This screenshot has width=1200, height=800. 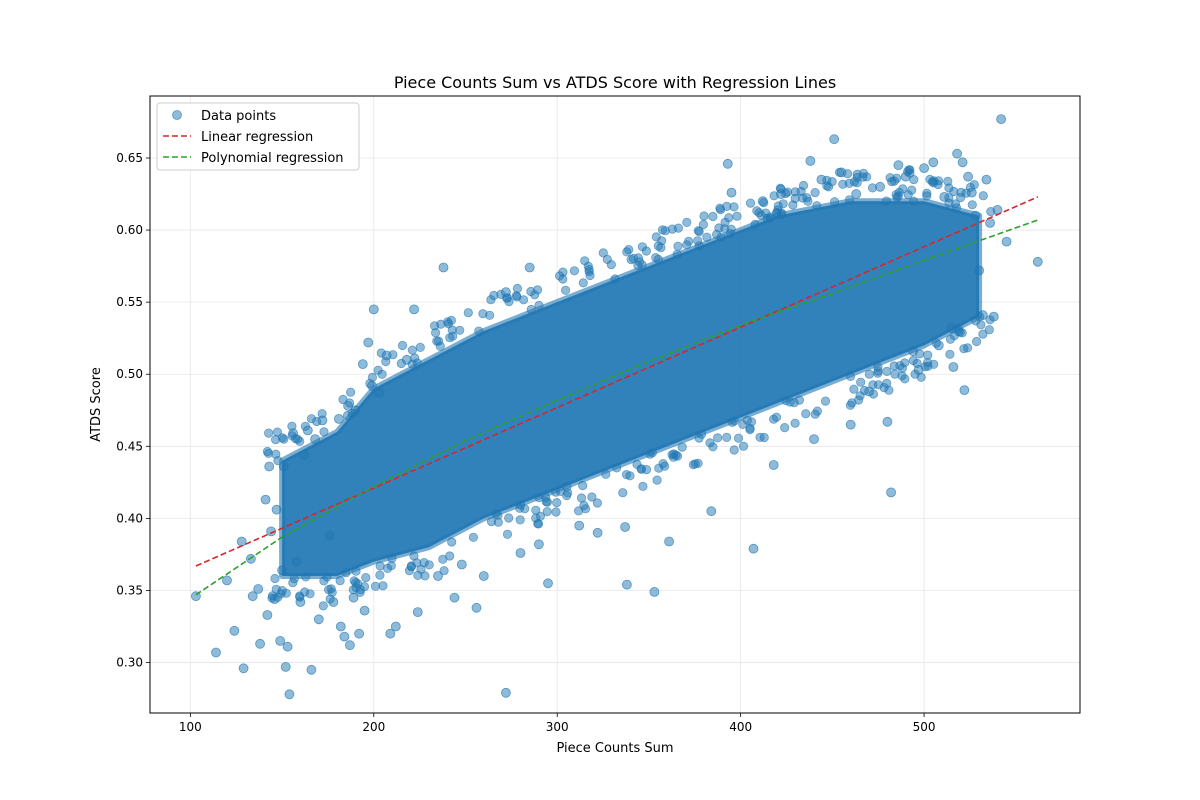 What do you see at coordinates (238, 116) in the screenshot?
I see `legend-label: Data points` at bounding box center [238, 116].